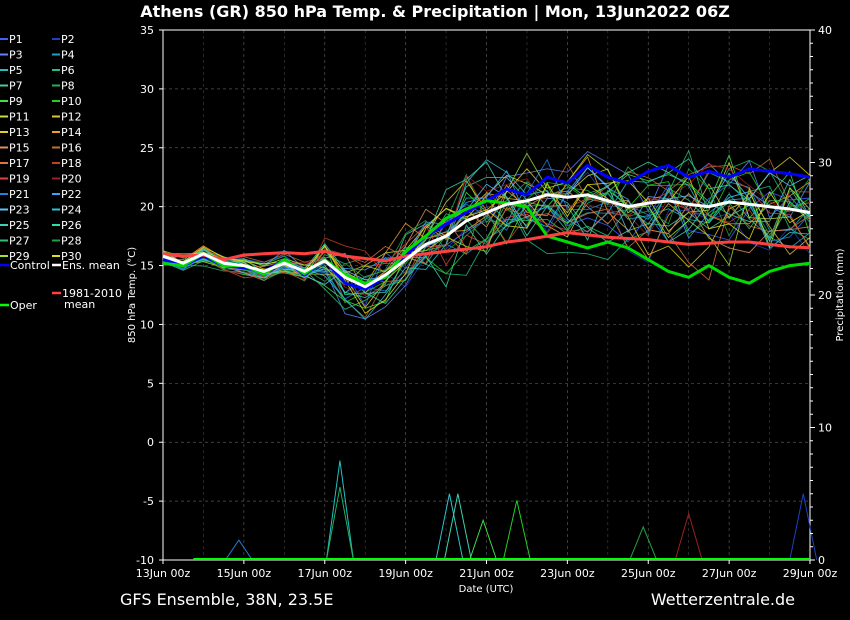 The width and height of the screenshot is (850, 620). What do you see at coordinates (91, 265) in the screenshot?
I see `legend-label-special: Ens. mean` at bounding box center [91, 265].